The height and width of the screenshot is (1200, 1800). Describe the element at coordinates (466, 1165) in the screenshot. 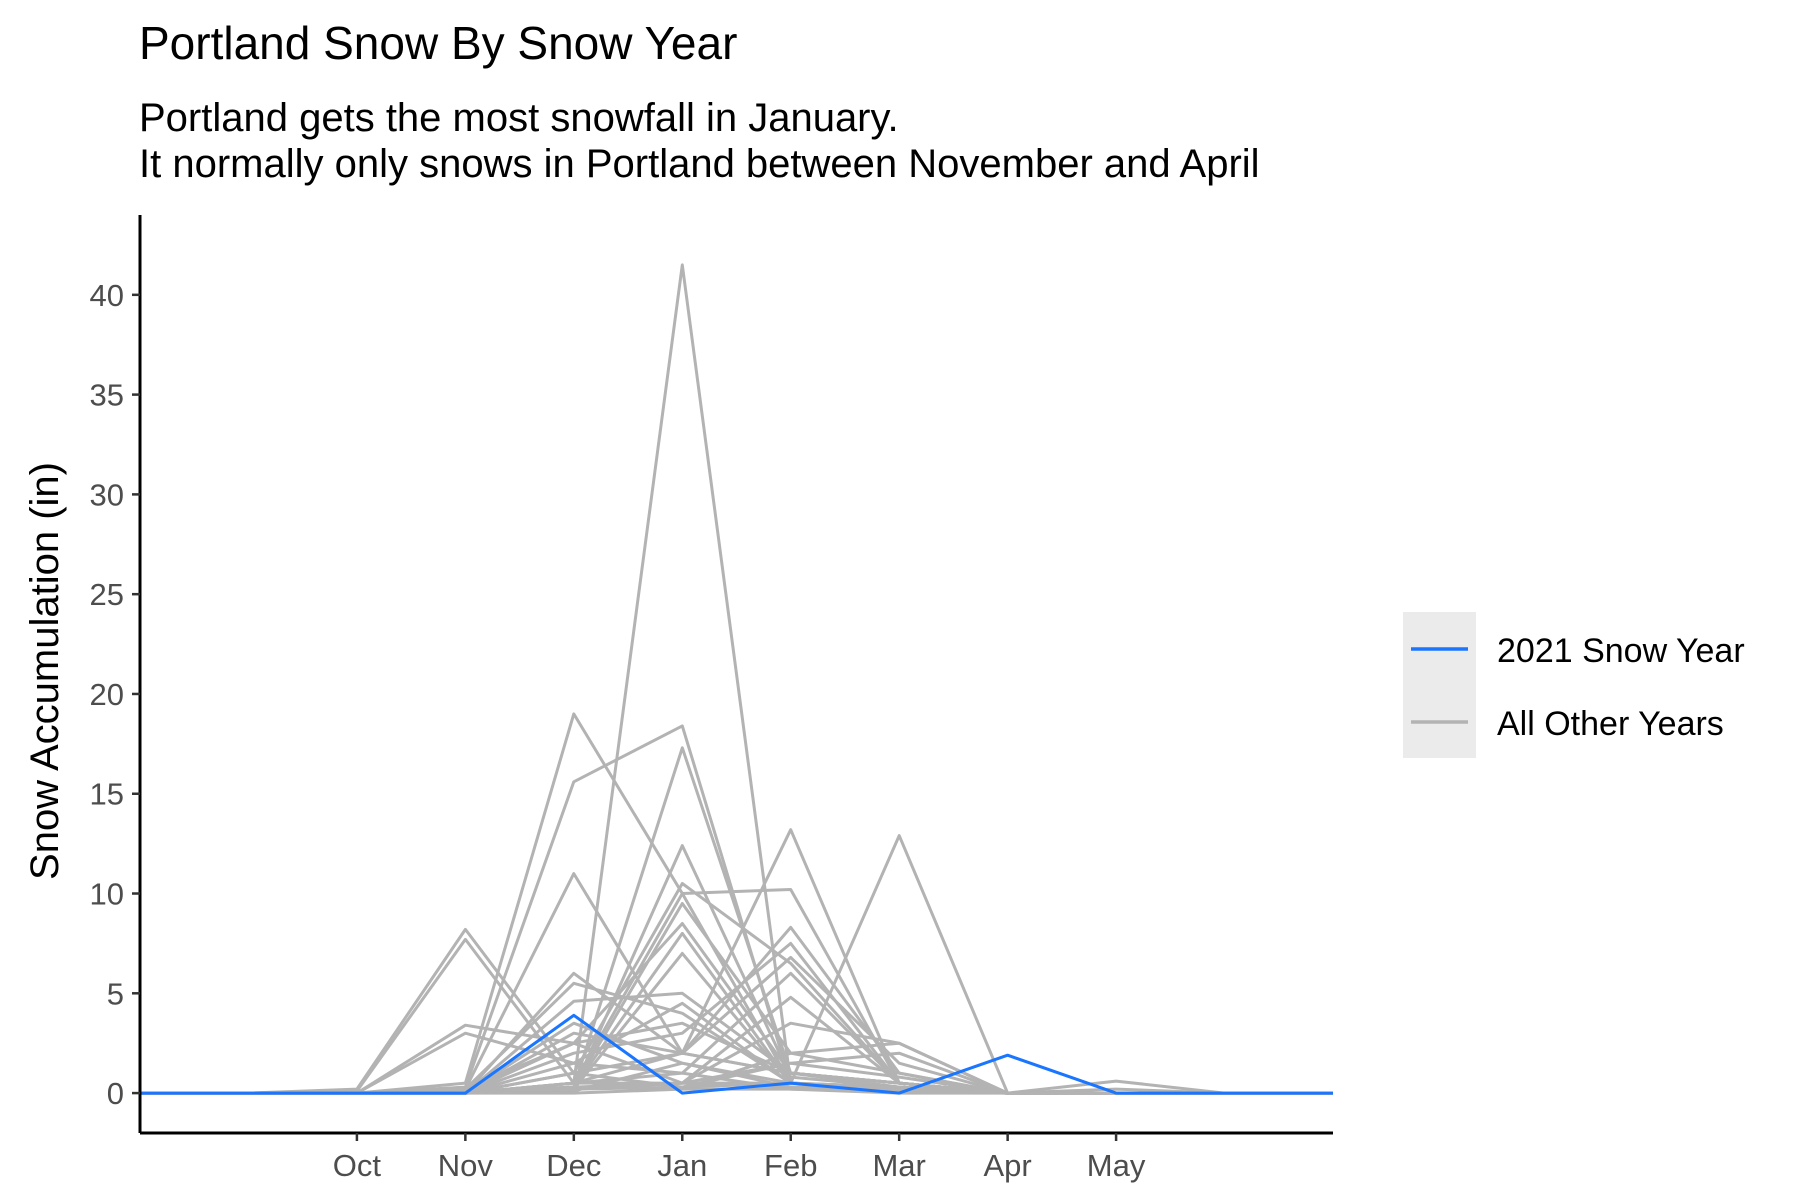

I see `x-tick-label: Nov` at that location.